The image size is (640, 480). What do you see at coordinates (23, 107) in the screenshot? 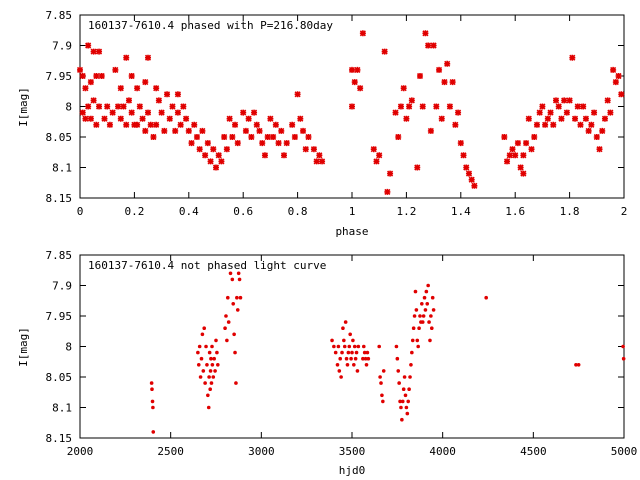
I see `phased-y-axis-label: I[mag]` at bounding box center [23, 107].